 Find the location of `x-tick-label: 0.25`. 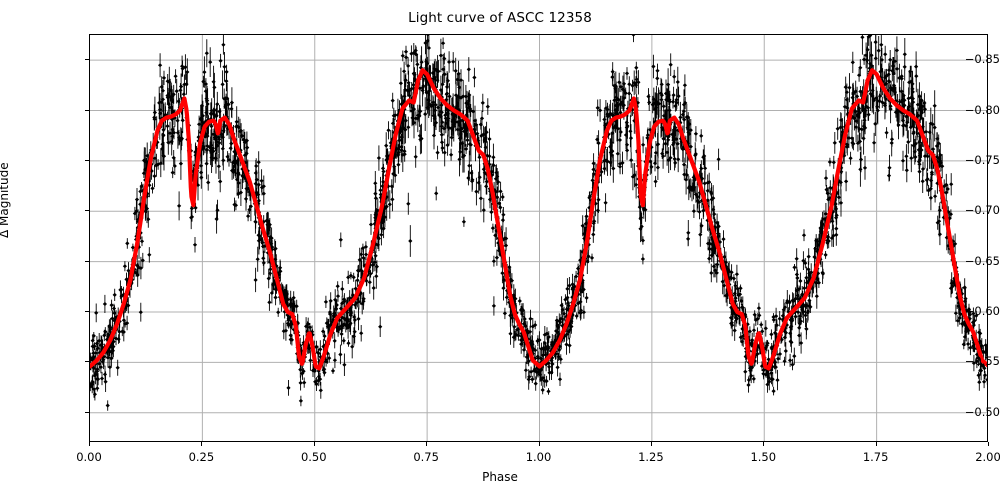

x-tick-label: 0.25 is located at coordinates (201, 457).